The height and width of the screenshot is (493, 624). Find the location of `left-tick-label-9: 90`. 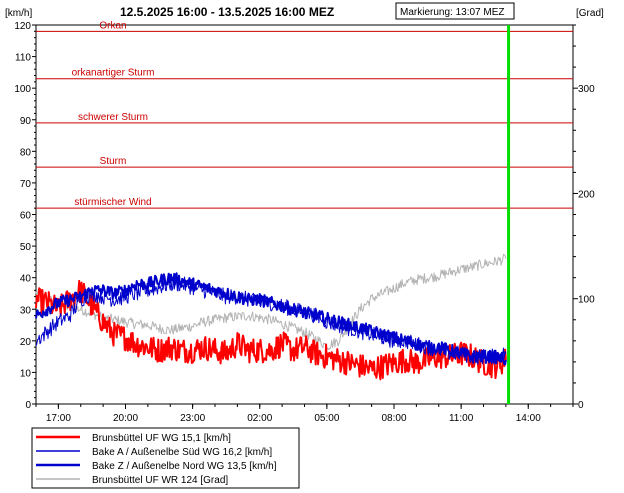

left-tick-label-9: 90 is located at coordinates (26, 121).